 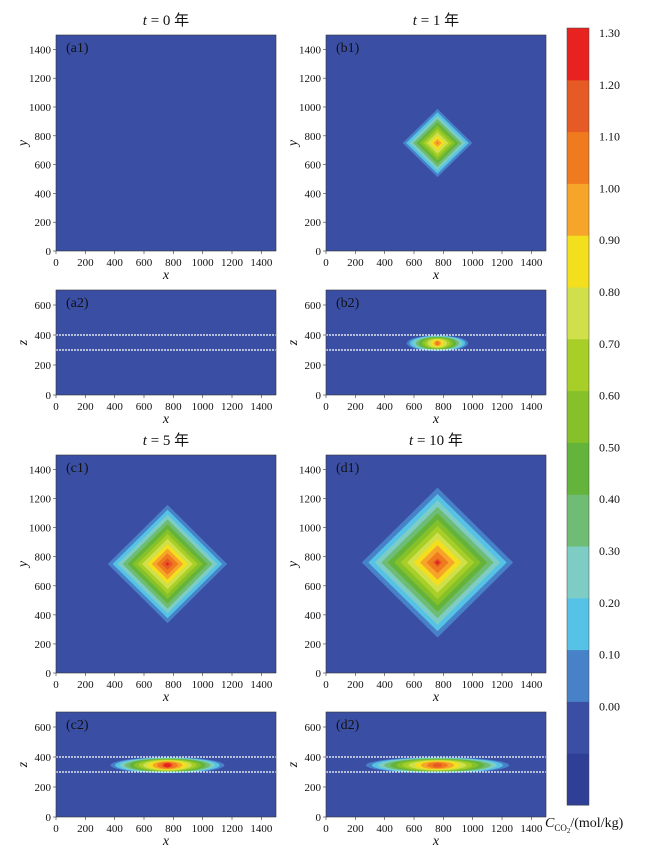 What do you see at coordinates (166, 143) in the screenshot?
I see `plot-background` at bounding box center [166, 143].